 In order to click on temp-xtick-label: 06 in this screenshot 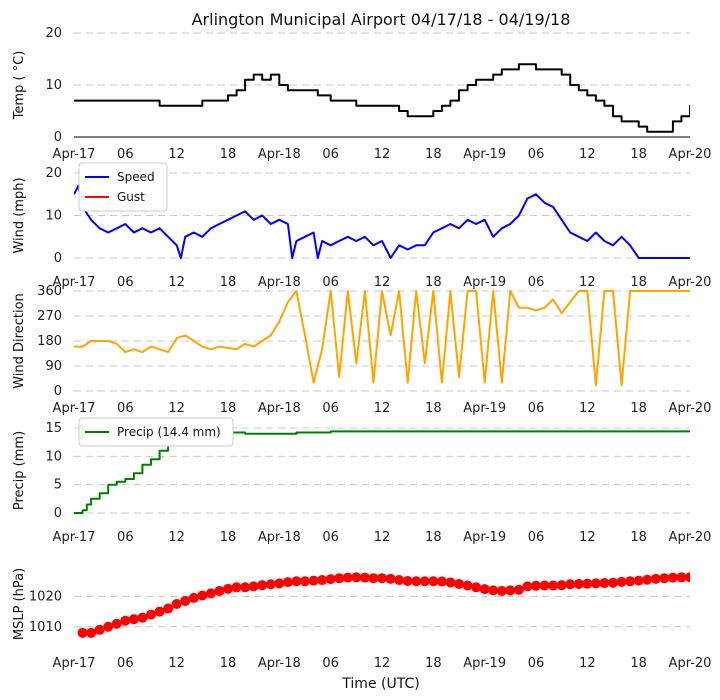, I will do `click(536, 154)`.